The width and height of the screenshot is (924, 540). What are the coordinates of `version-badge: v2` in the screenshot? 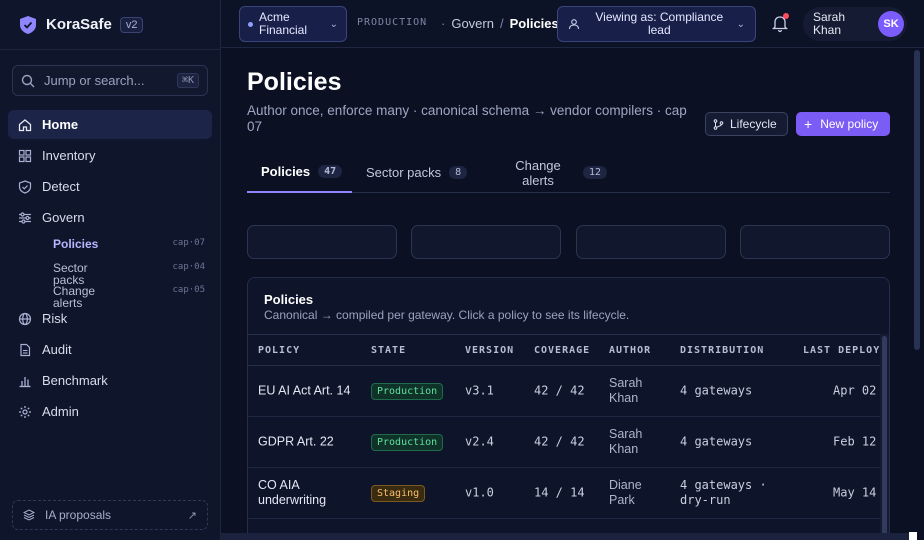 It's located at (131, 24).